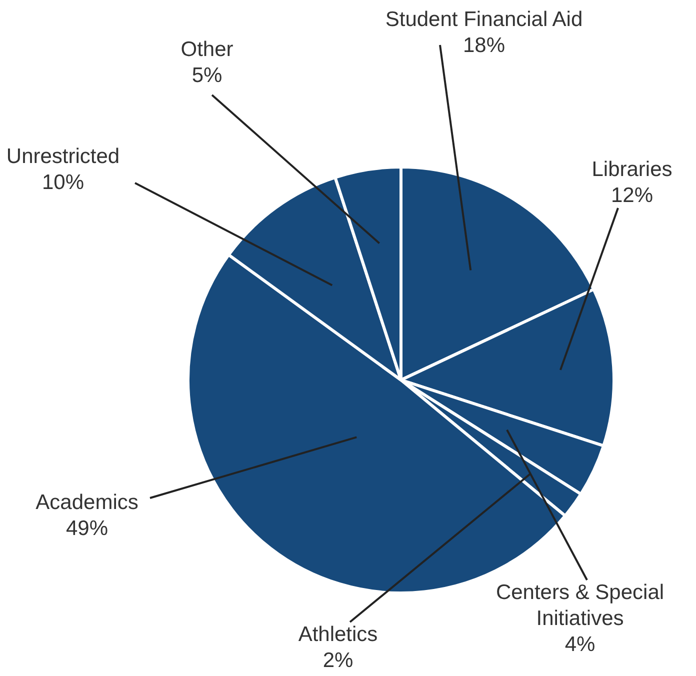  I want to click on data-label: 4%, so click(580, 644).